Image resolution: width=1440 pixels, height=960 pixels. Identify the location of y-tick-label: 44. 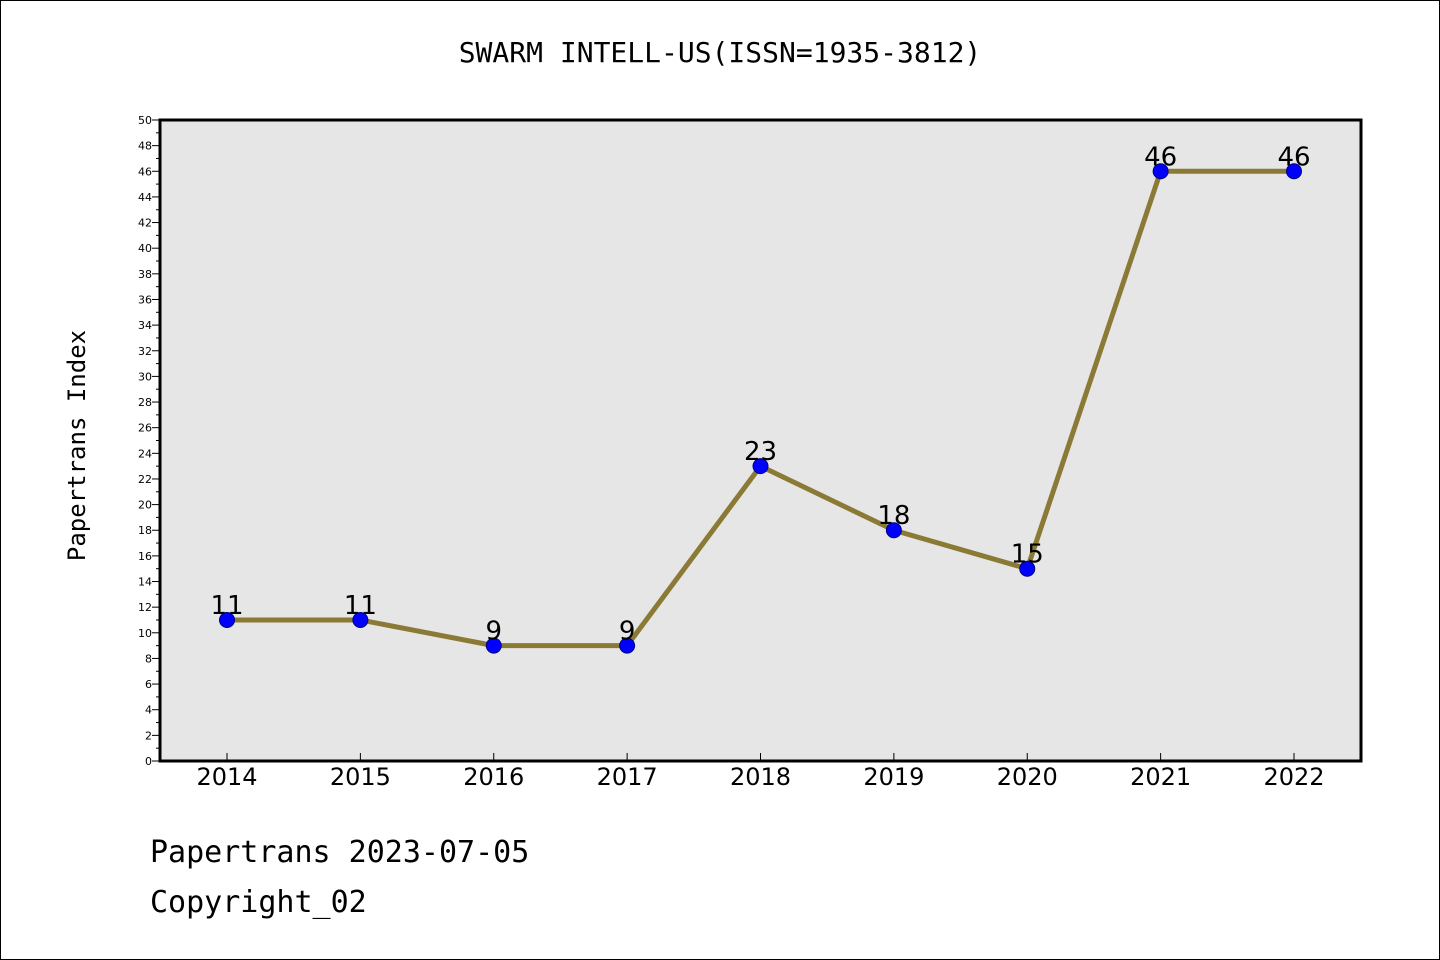
(145, 197).